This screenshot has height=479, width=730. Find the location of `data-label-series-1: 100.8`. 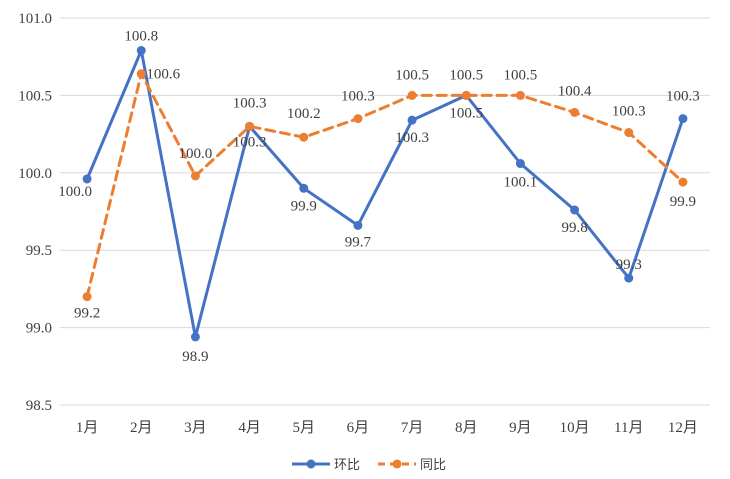

data-label-series-1: 100.8 is located at coordinates (141, 37).